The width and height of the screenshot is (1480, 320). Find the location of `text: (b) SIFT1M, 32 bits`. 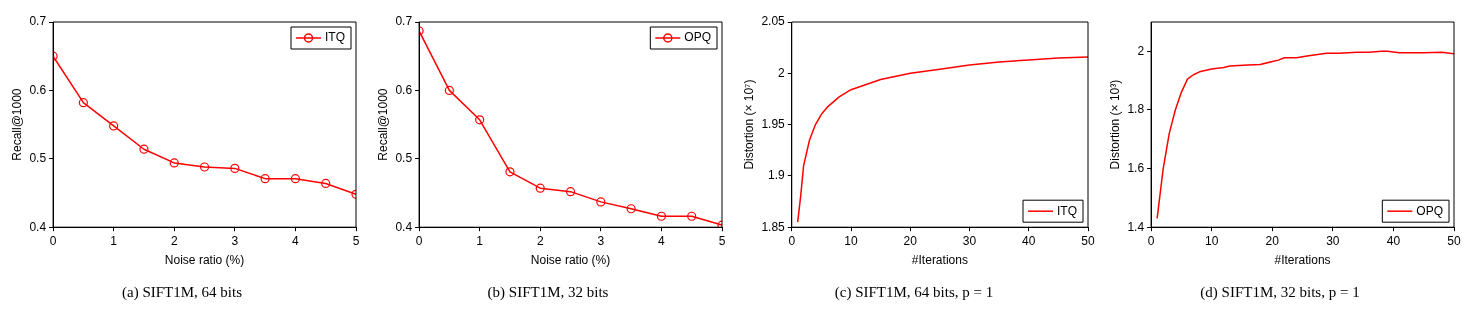

text: (b) SIFT1M, 32 bits is located at coordinates (548, 292).